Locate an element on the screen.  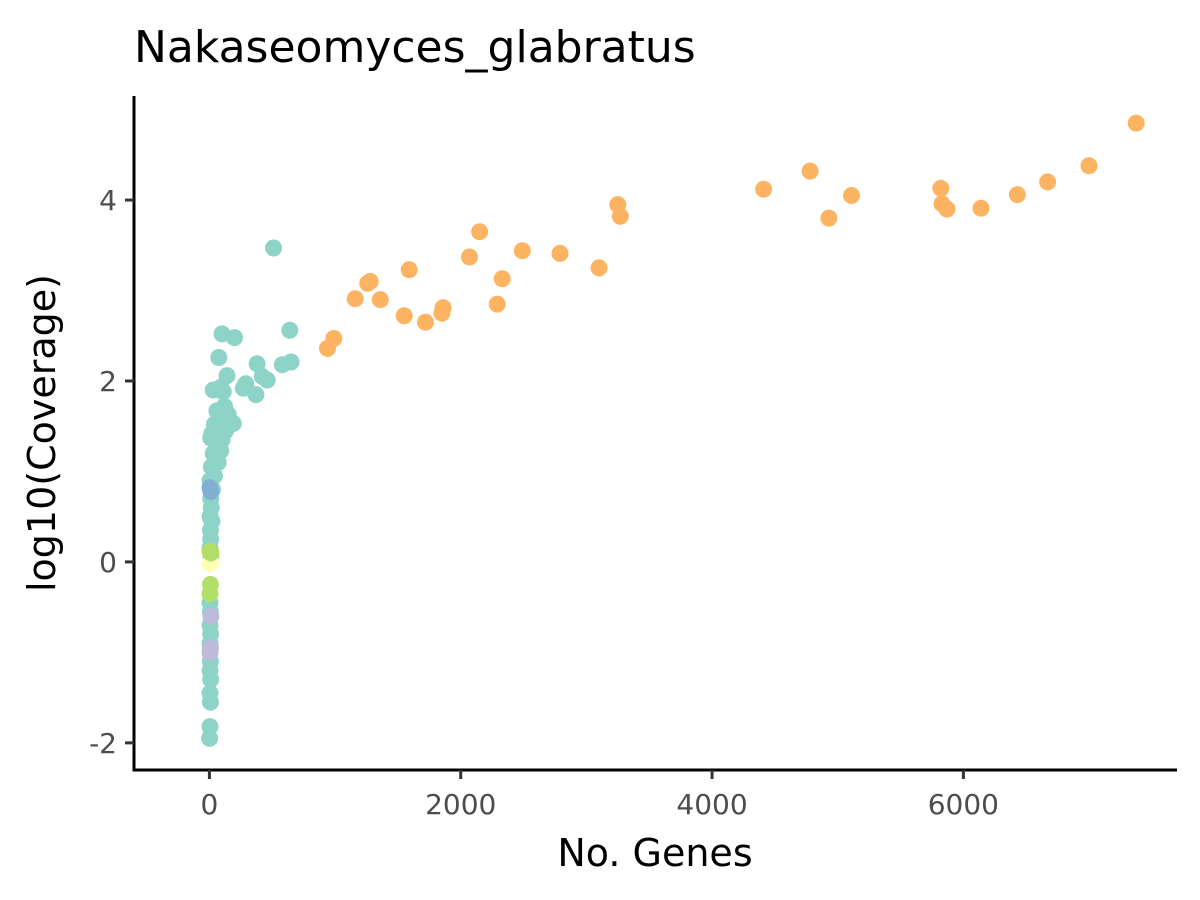
y-tick-label: 0 is located at coordinates (108, 562).